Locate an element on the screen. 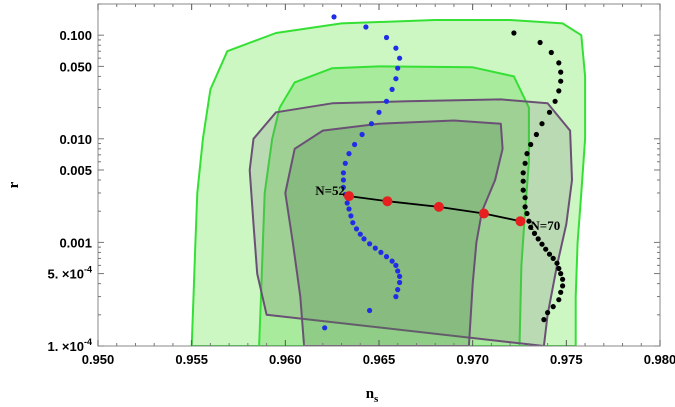 This screenshot has height=407, width=675. n-line is located at coordinates (435, 209).